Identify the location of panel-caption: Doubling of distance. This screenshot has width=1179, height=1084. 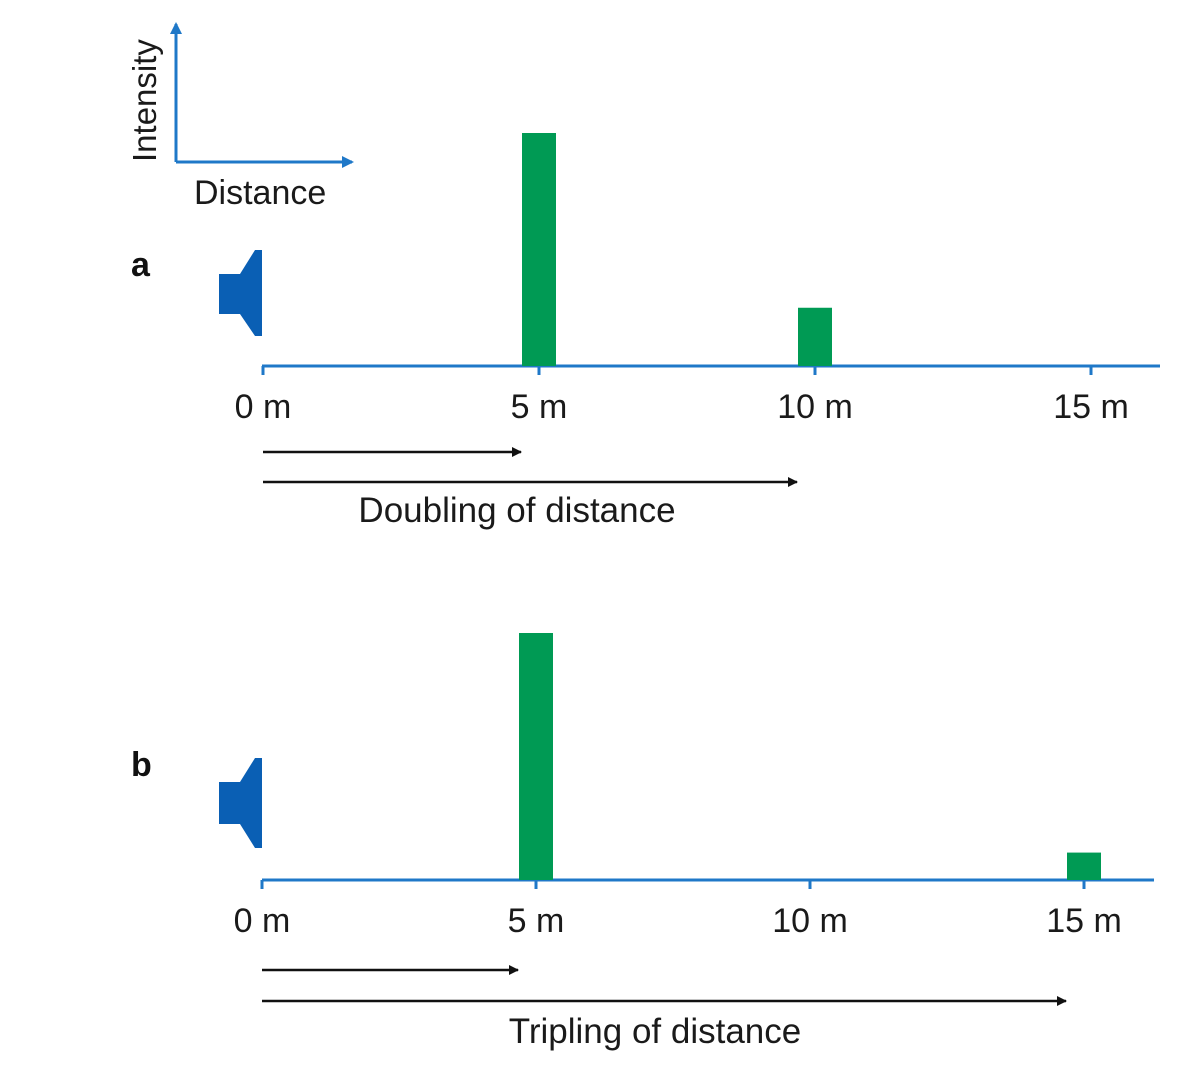
(516, 510).